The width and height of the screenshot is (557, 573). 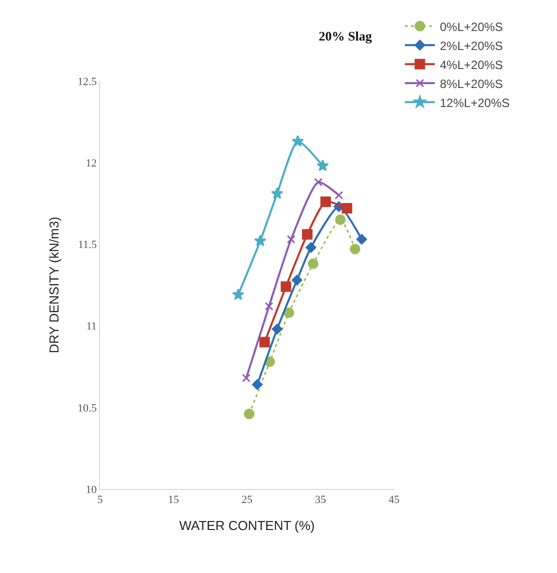 What do you see at coordinates (88, 245) in the screenshot?
I see `y-tick-label: 11.5` at bounding box center [88, 245].